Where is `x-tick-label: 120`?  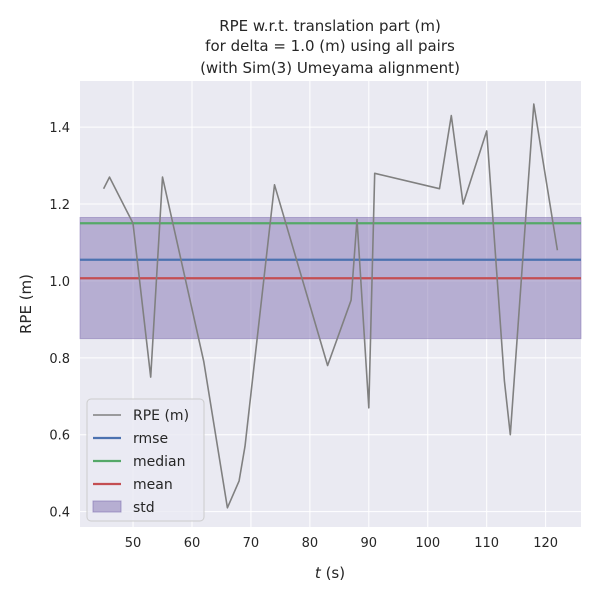 x-tick-label: 120 is located at coordinates (545, 543).